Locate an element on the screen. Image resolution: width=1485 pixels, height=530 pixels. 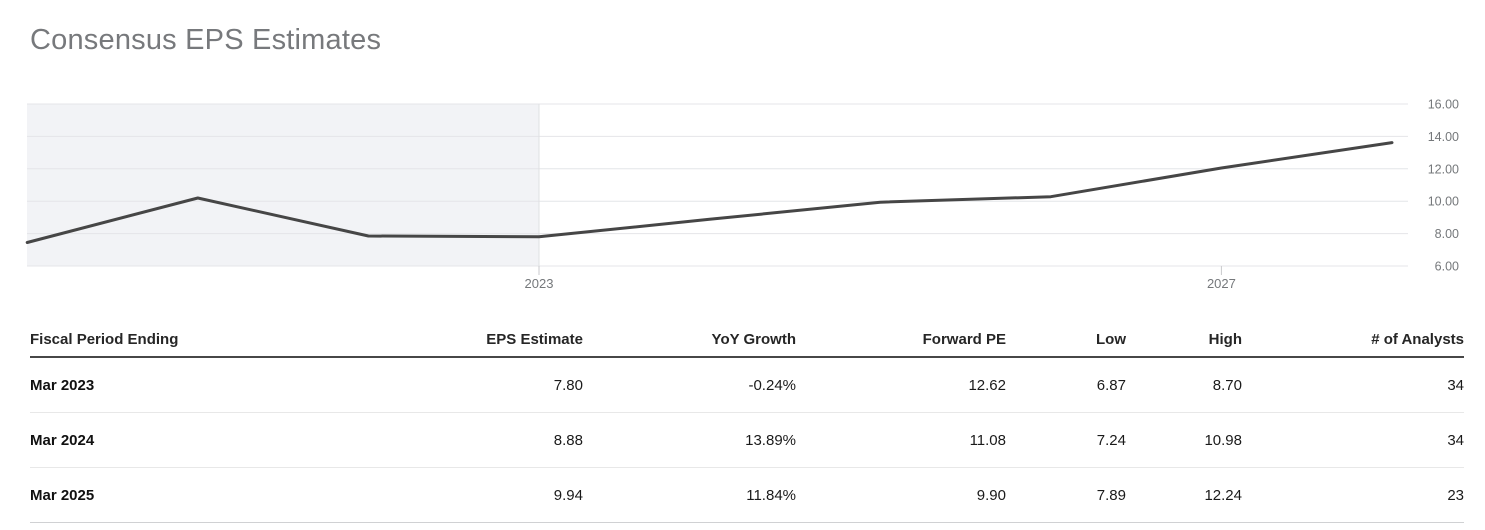
cell-eps-estimate: 9.94 is located at coordinates (456, 495).